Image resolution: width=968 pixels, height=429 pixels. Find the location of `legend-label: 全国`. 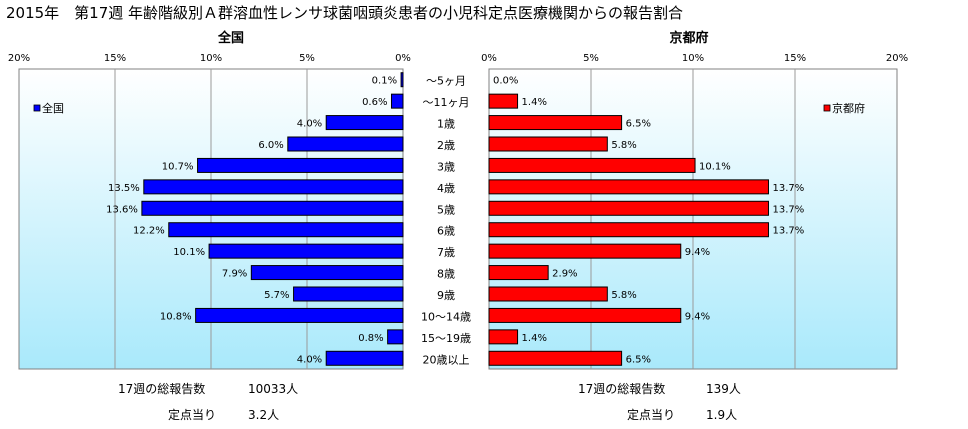

legend-label: 全国 is located at coordinates (53, 108).